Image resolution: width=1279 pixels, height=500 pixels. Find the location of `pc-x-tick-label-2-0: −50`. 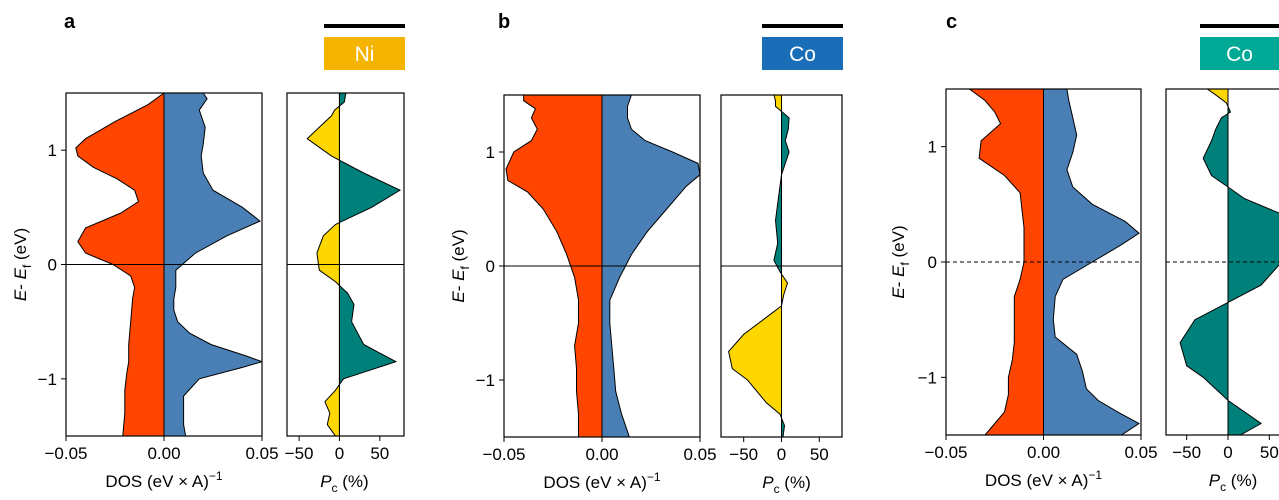

pc-x-tick-label-2-0: −50 is located at coordinates (1186, 452).